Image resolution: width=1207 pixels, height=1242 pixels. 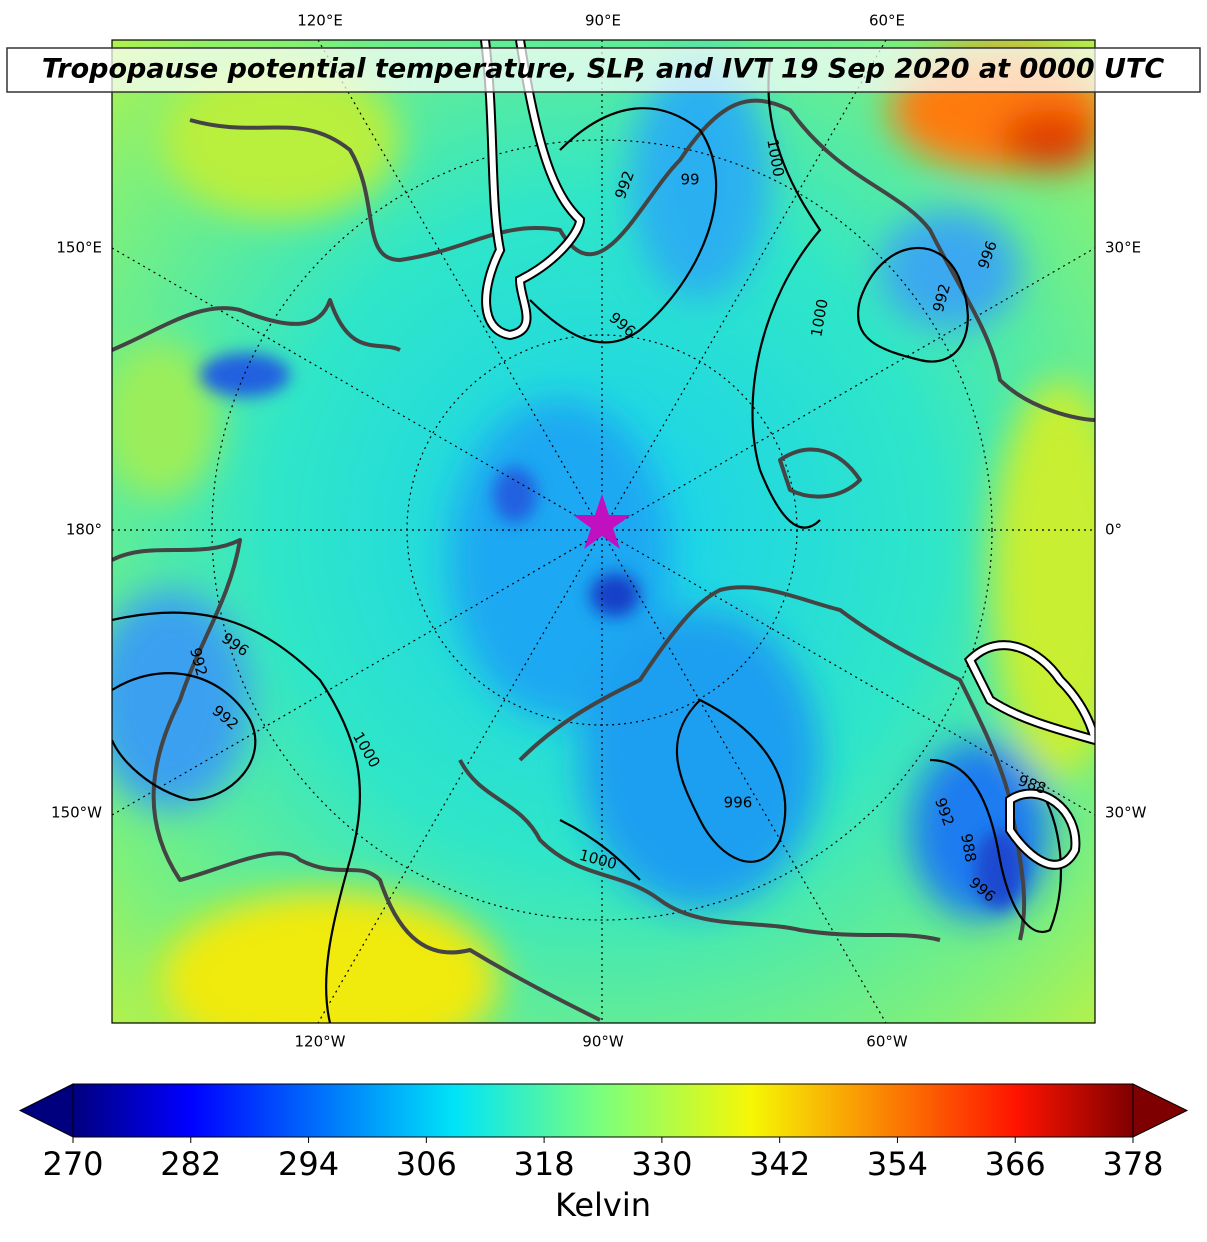 I want to click on lon-label: 0°, so click(x=1113, y=530).